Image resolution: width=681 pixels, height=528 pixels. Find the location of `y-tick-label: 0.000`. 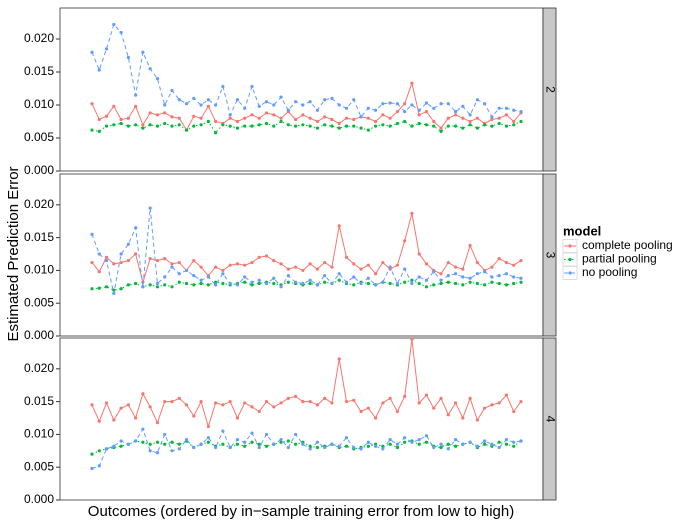

y-tick-label: 0.000 is located at coordinates (39, 170).